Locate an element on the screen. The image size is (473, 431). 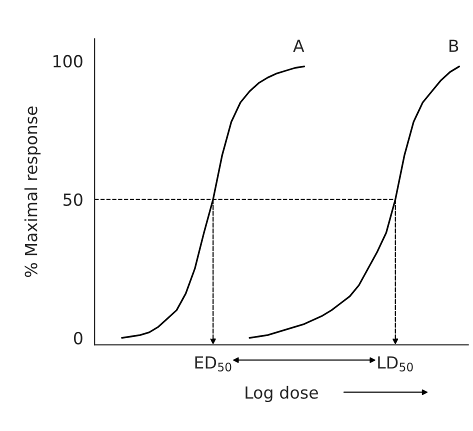
annotation: A is located at coordinates (298, 46).